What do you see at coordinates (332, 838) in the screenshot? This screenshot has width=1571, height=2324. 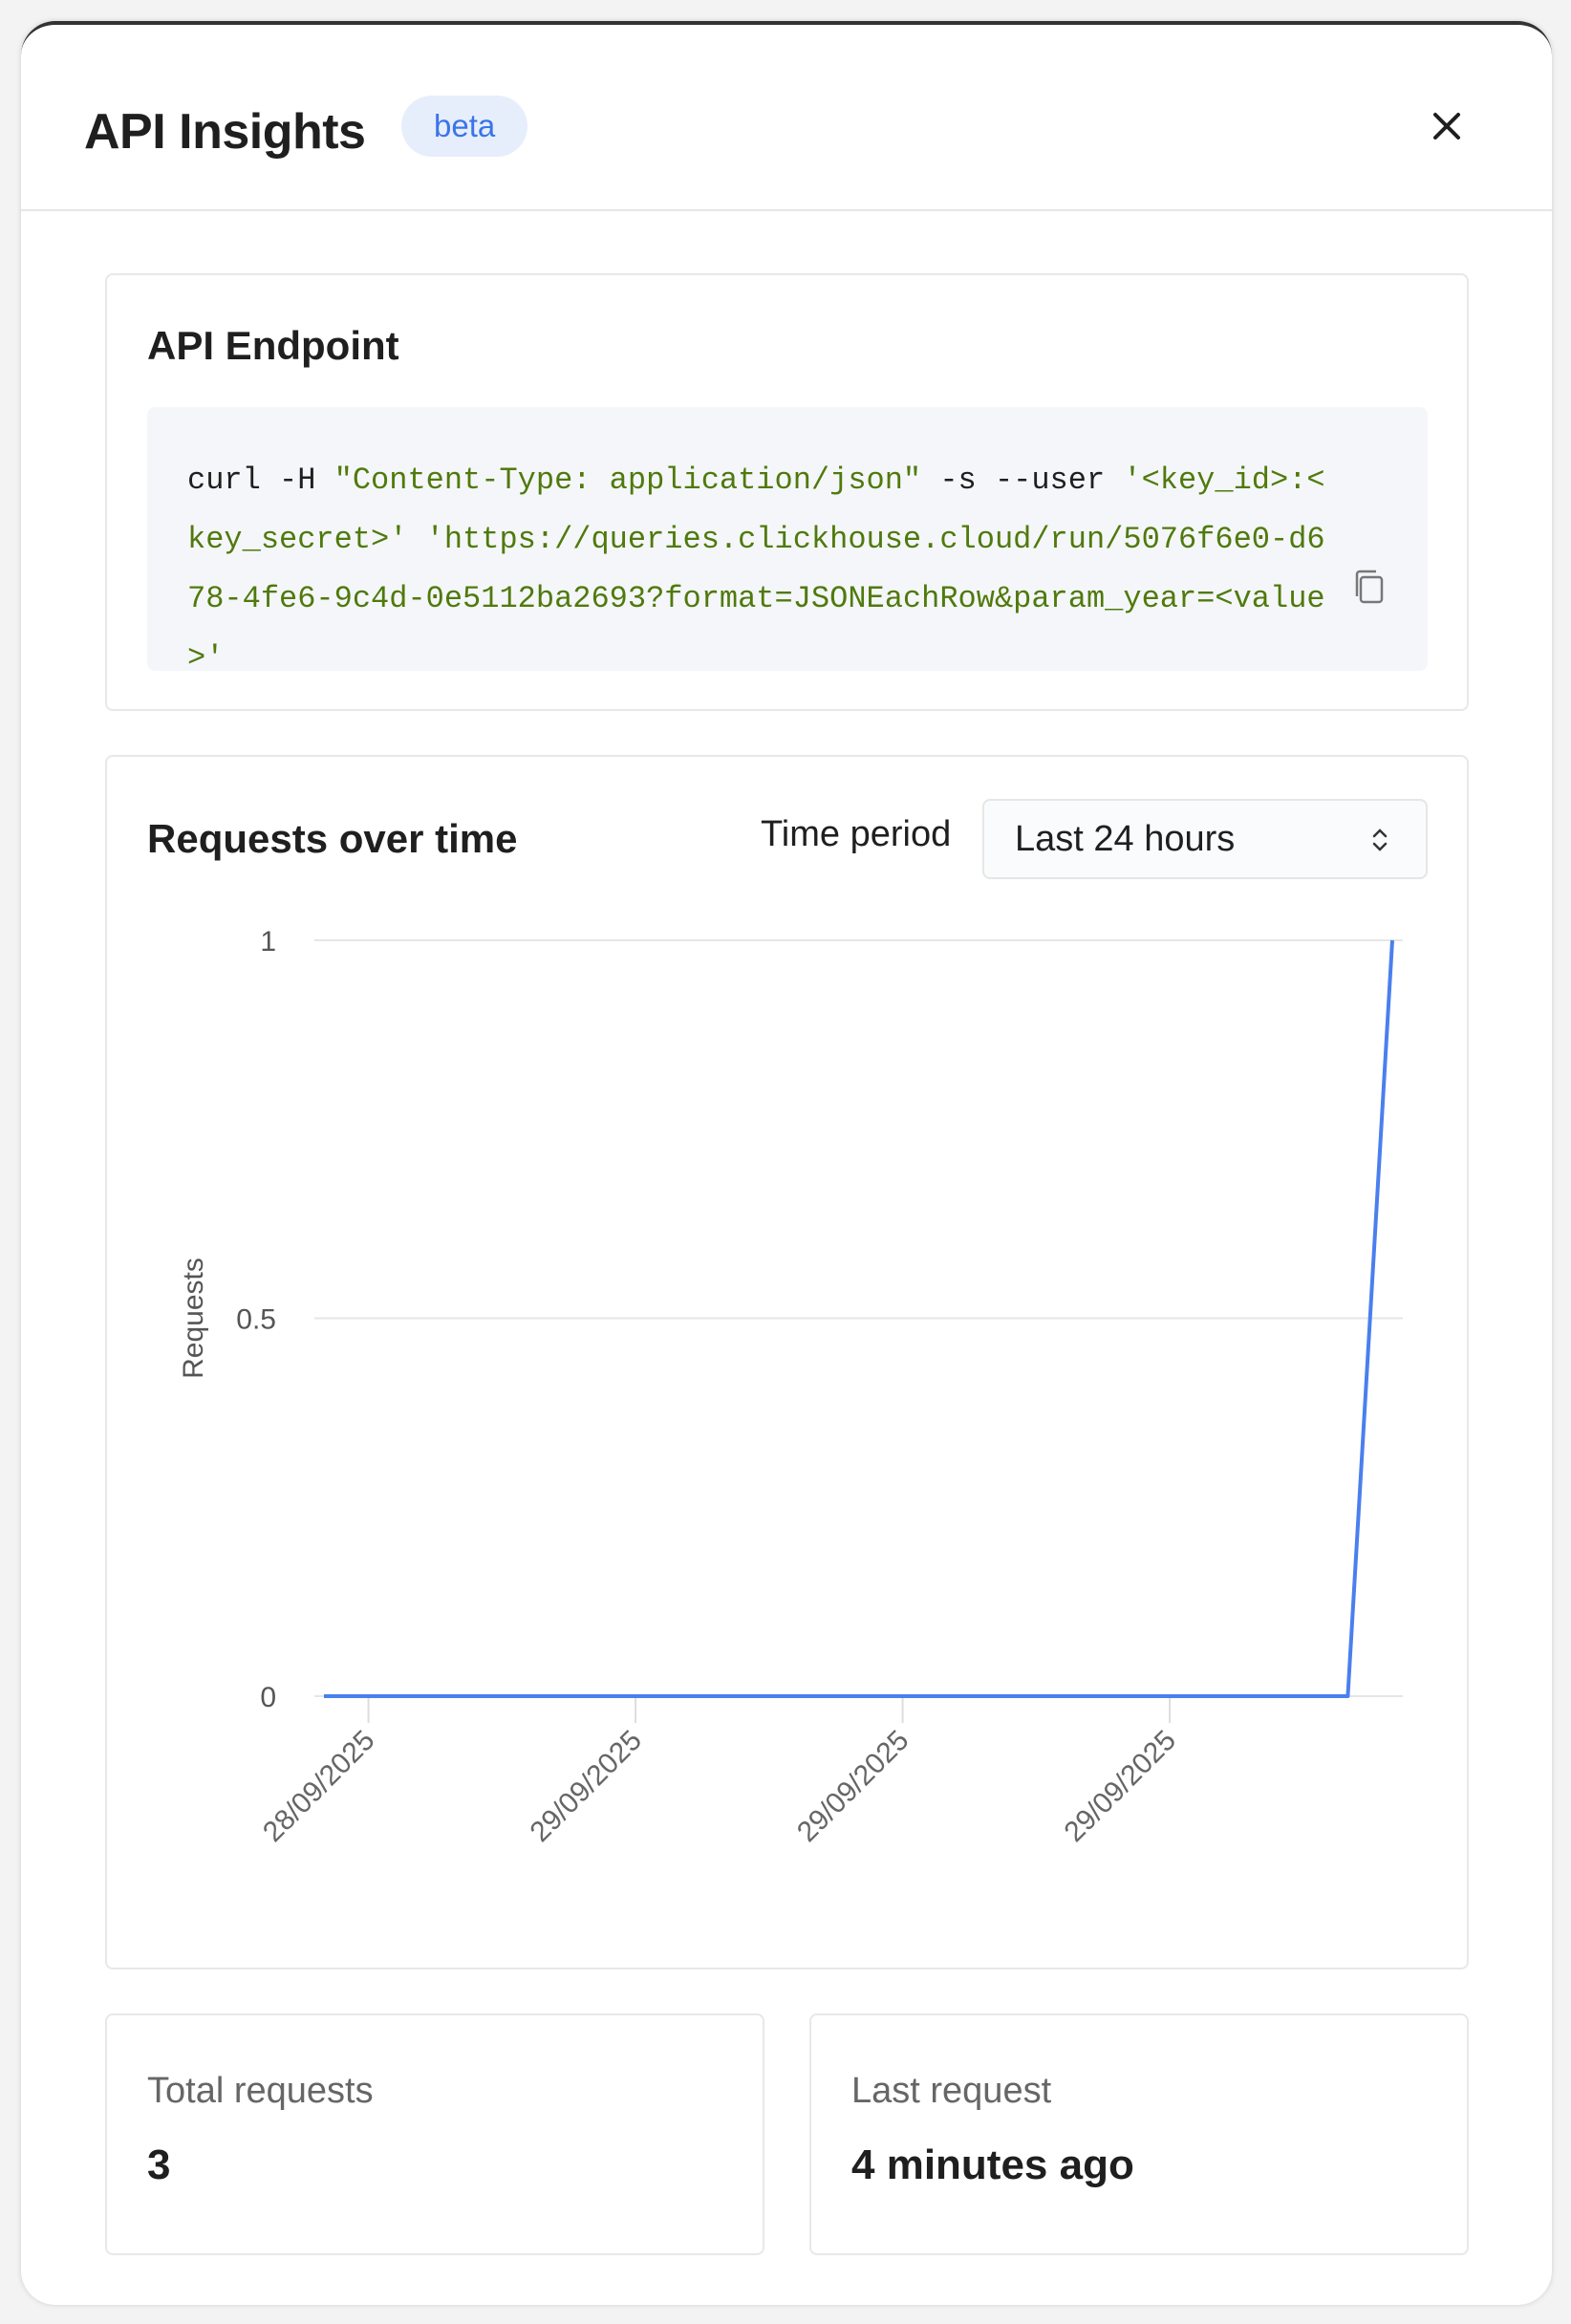 I see `chart-title: Requests over time` at bounding box center [332, 838].